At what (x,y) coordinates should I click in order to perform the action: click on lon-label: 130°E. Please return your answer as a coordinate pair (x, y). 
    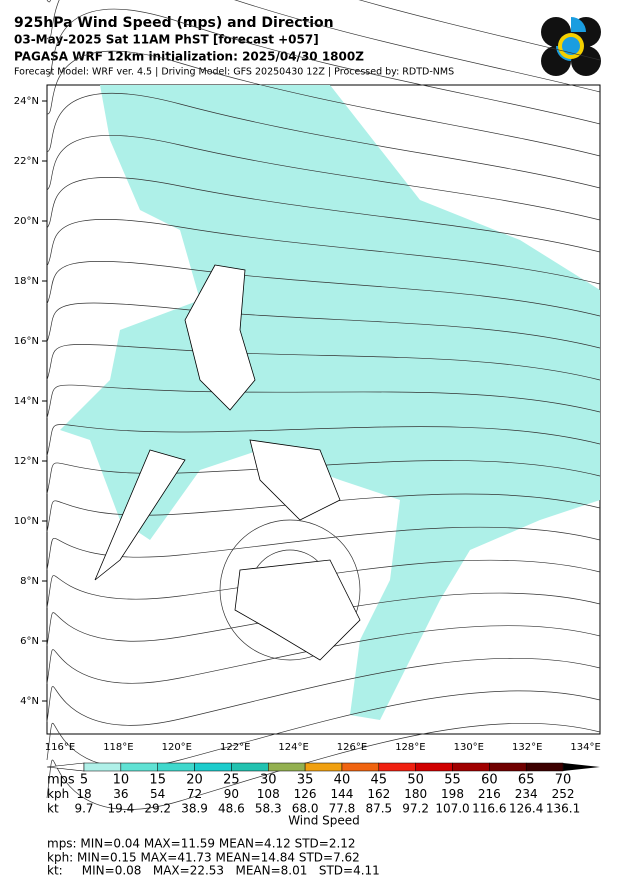
    Looking at the image, I should click on (469, 747).